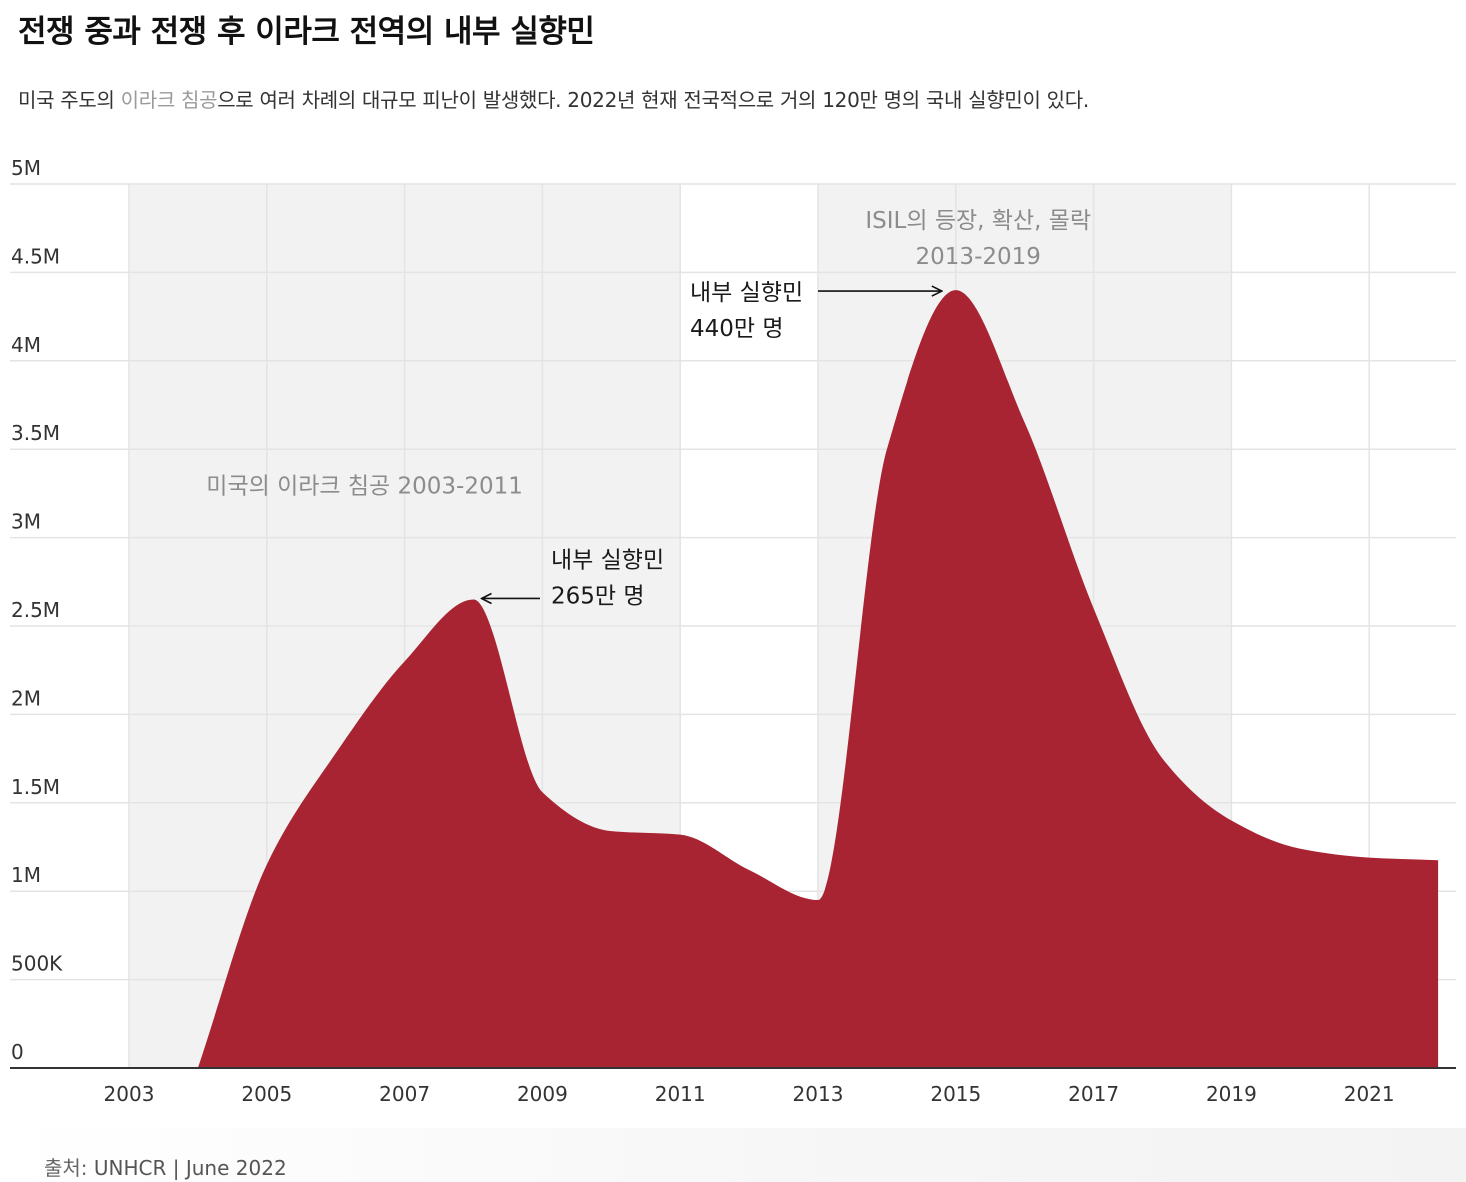 Image resolution: width=1466 pixels, height=1182 pixels. I want to click on y-tick-label: 0, so click(17, 1052).